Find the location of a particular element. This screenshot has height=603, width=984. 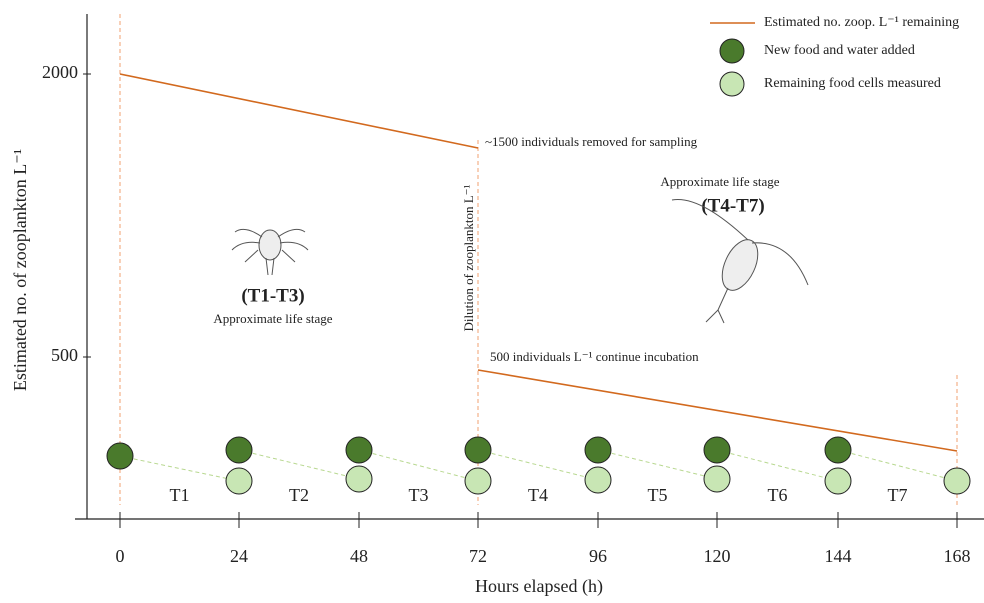

annotation: (T4-T7) is located at coordinates (732, 205).